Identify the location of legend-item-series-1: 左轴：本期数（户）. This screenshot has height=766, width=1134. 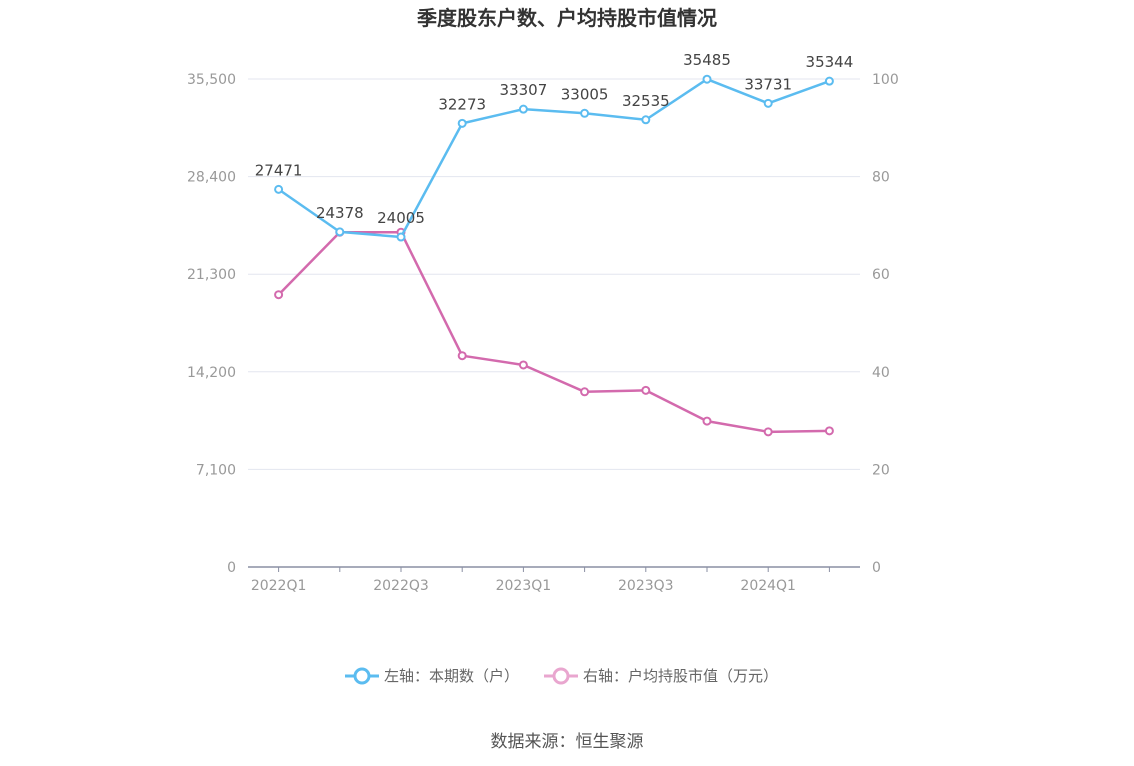
(432, 676).